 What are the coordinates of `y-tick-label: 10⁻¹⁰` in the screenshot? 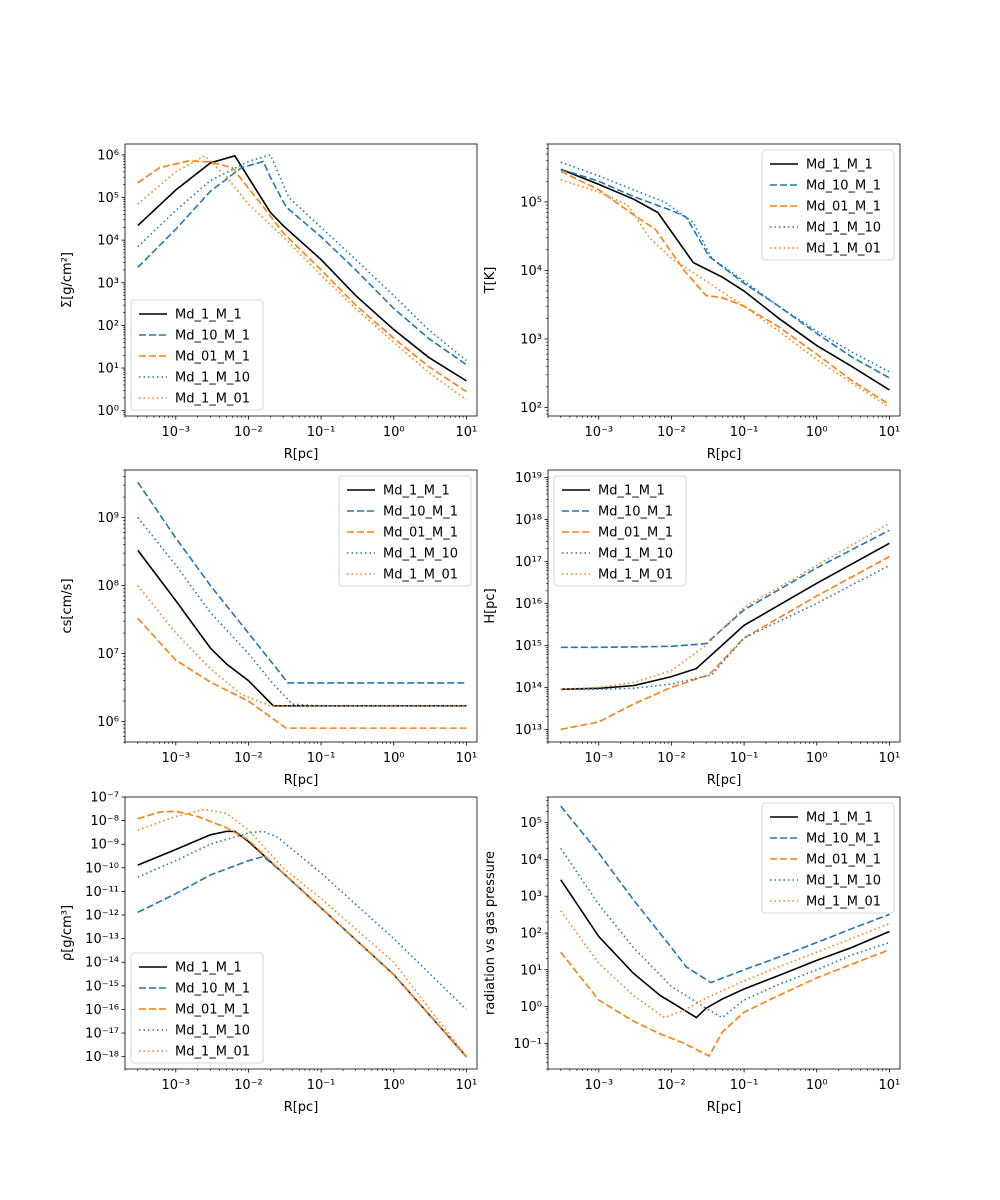 It's located at (102, 868).